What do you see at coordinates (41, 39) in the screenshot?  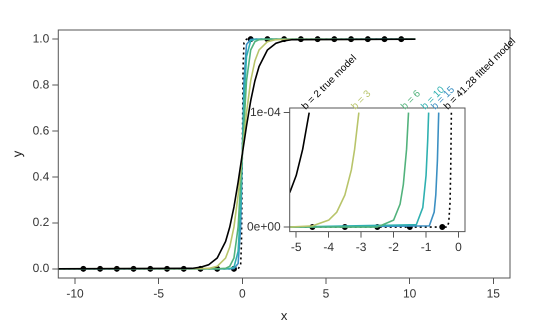 I see `y-tick-label: 1.0` at bounding box center [41, 39].